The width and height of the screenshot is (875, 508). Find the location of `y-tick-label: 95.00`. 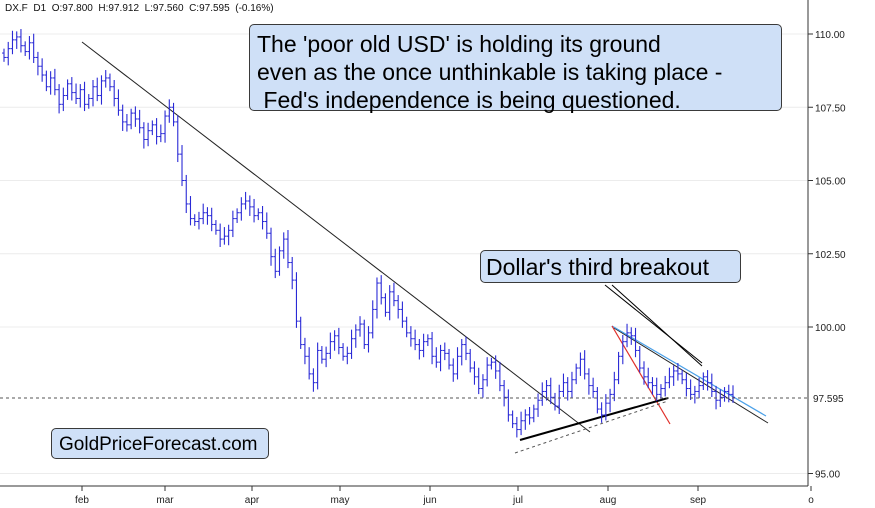

y-tick-label: 95.00 is located at coordinates (827, 475).